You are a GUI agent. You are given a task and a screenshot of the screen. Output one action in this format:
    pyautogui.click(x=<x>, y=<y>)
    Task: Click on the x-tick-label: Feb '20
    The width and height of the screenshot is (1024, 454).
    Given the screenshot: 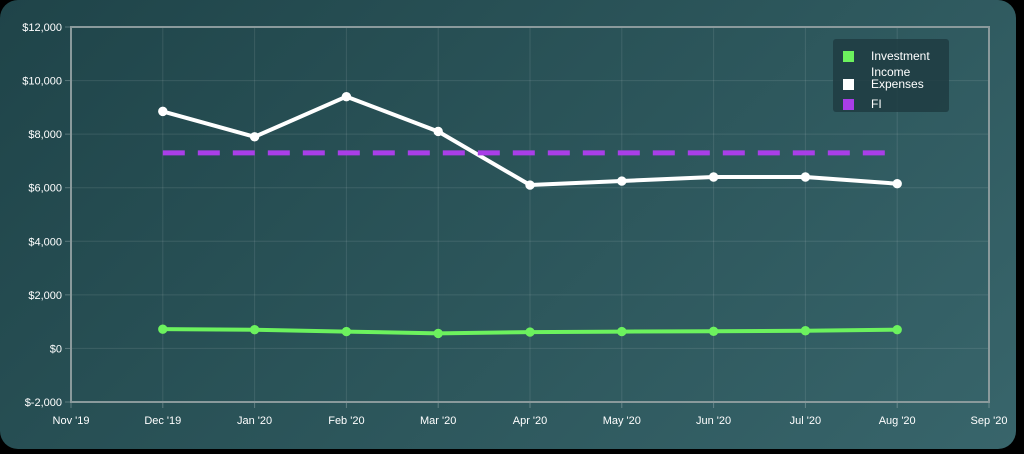 What is the action you would take?
    pyautogui.click(x=346, y=421)
    